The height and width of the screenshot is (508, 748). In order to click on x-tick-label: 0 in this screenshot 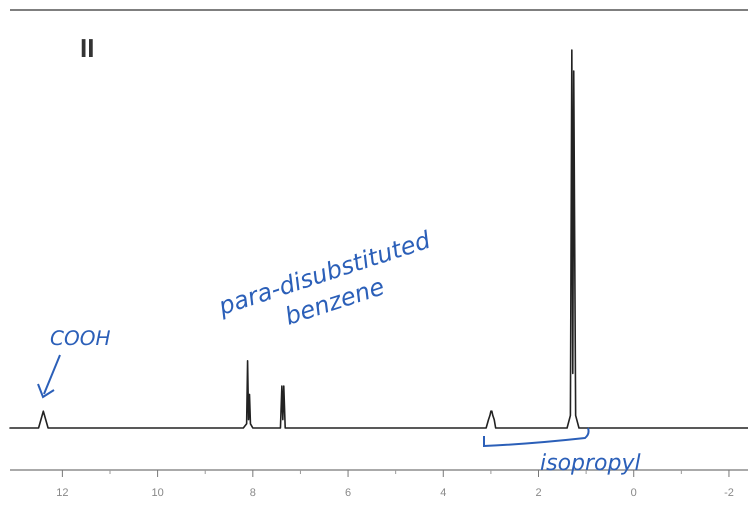, I will do `click(633, 493)`.